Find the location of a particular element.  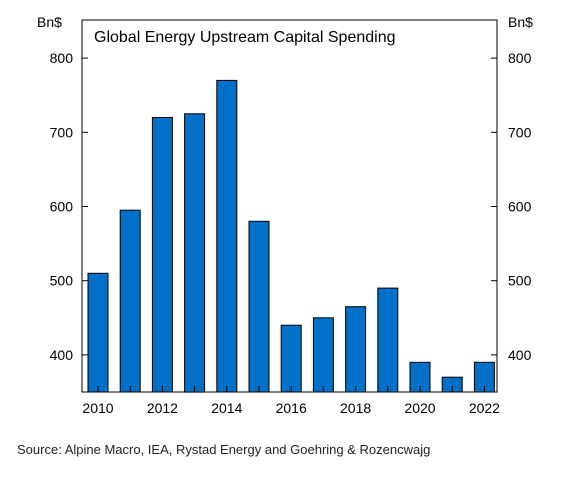

bar-2018 is located at coordinates (356, 349).